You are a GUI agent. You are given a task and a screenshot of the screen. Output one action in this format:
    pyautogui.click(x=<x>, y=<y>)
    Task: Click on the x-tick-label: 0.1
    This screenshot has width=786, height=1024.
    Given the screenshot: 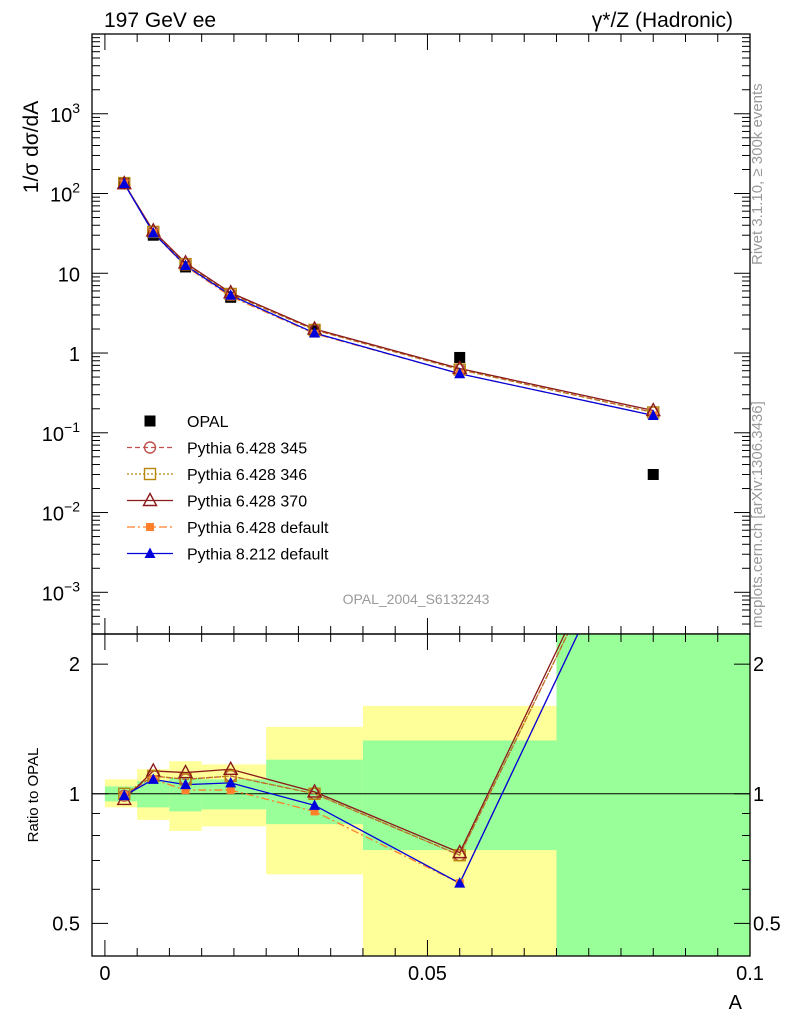 What is the action you would take?
    pyautogui.click(x=750, y=974)
    